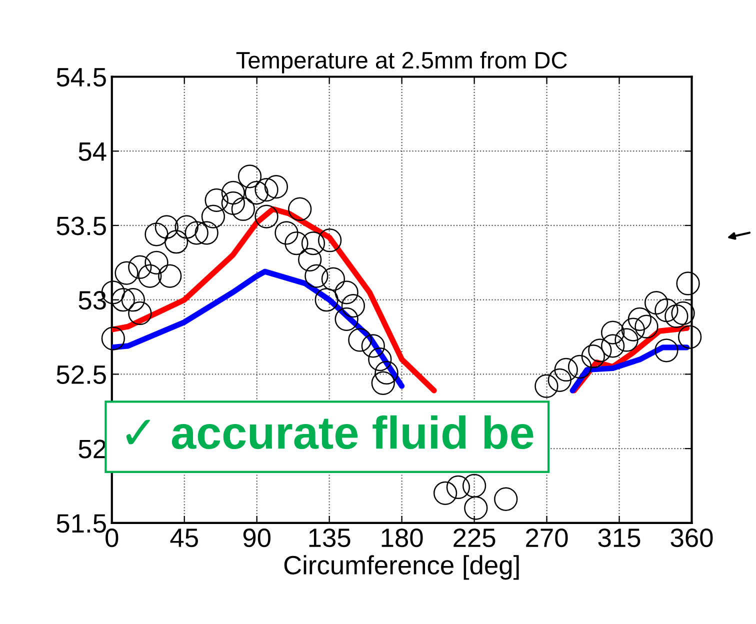  What do you see at coordinates (112, 538) in the screenshot?
I see `x-tick-label: 0` at bounding box center [112, 538].